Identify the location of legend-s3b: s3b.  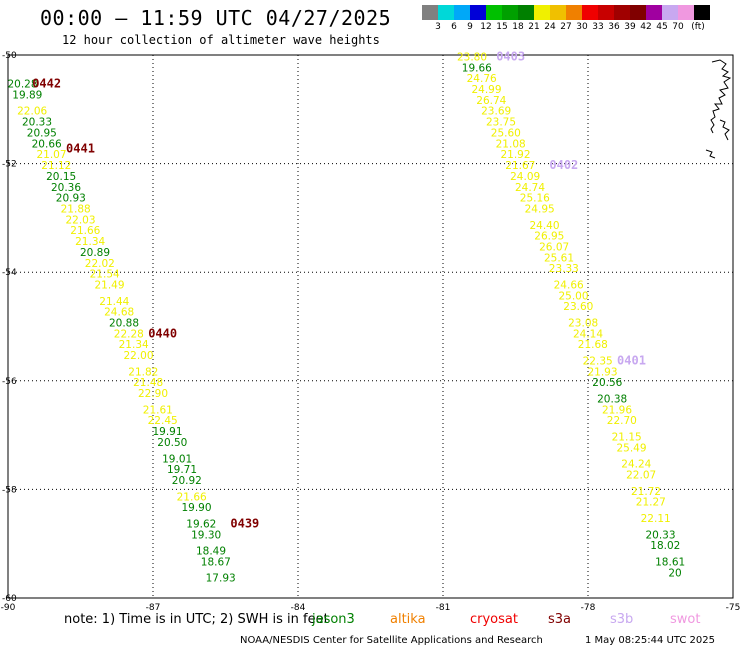
(622, 619).